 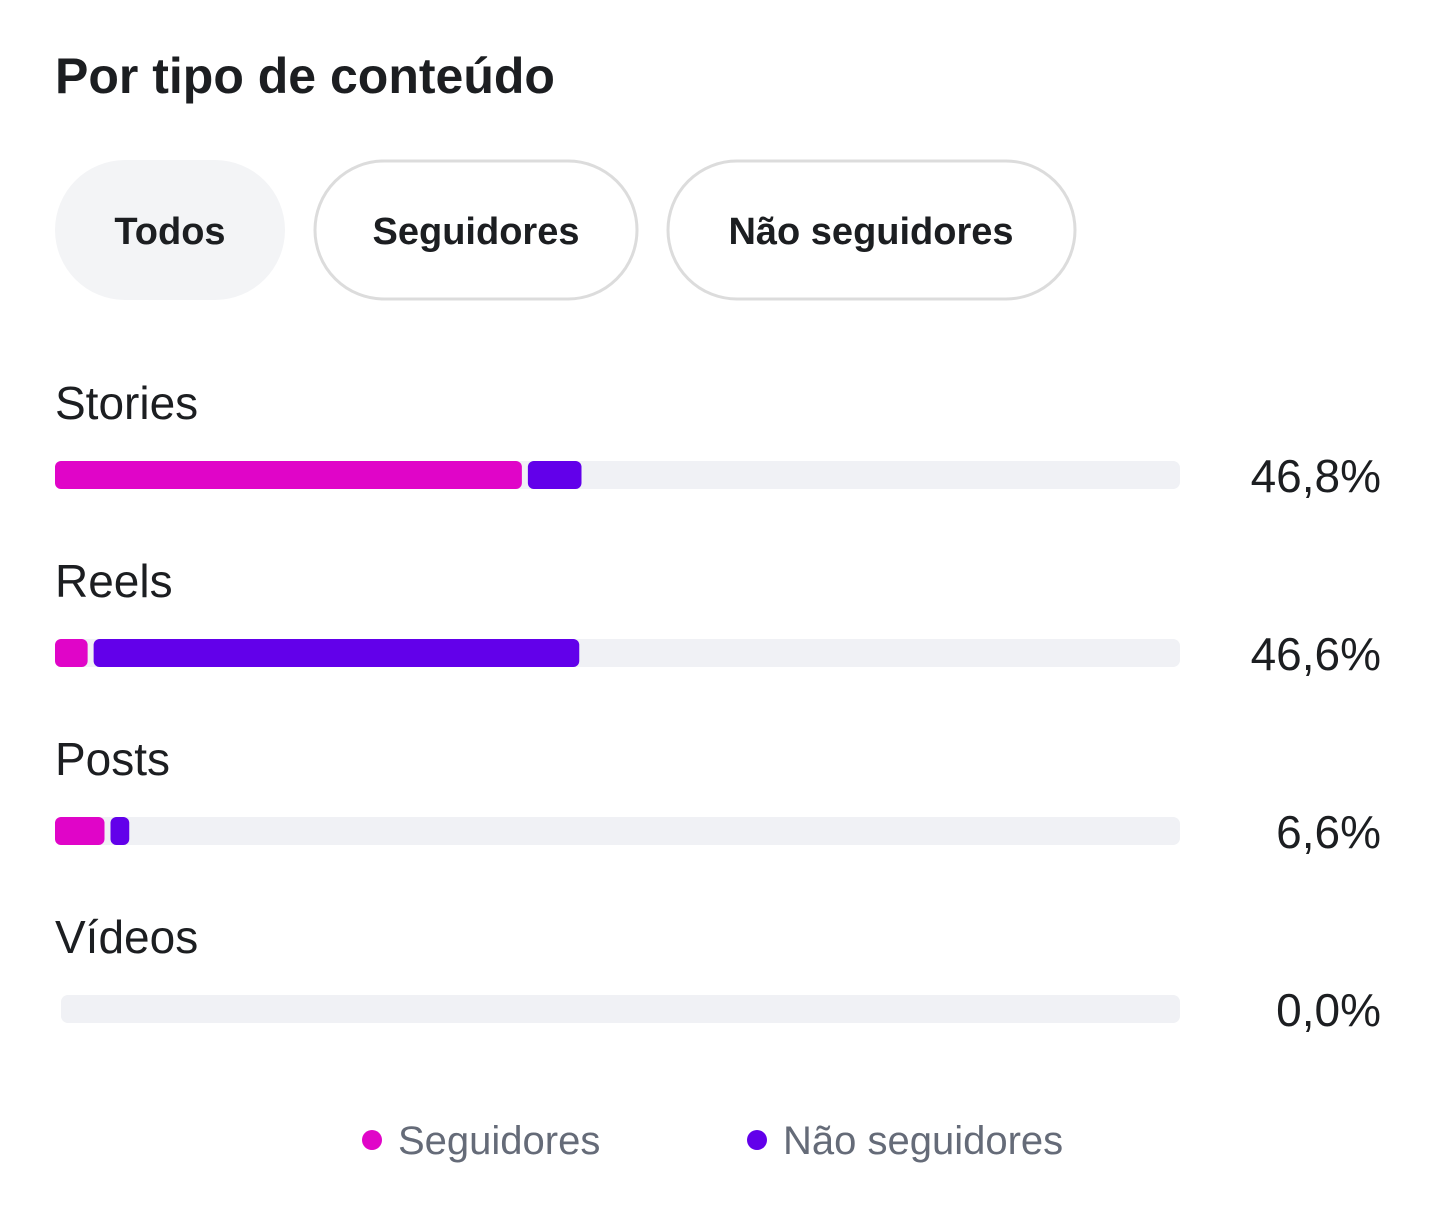 What do you see at coordinates (1316, 476) in the screenshot?
I see `total-label: 46,8%` at bounding box center [1316, 476].